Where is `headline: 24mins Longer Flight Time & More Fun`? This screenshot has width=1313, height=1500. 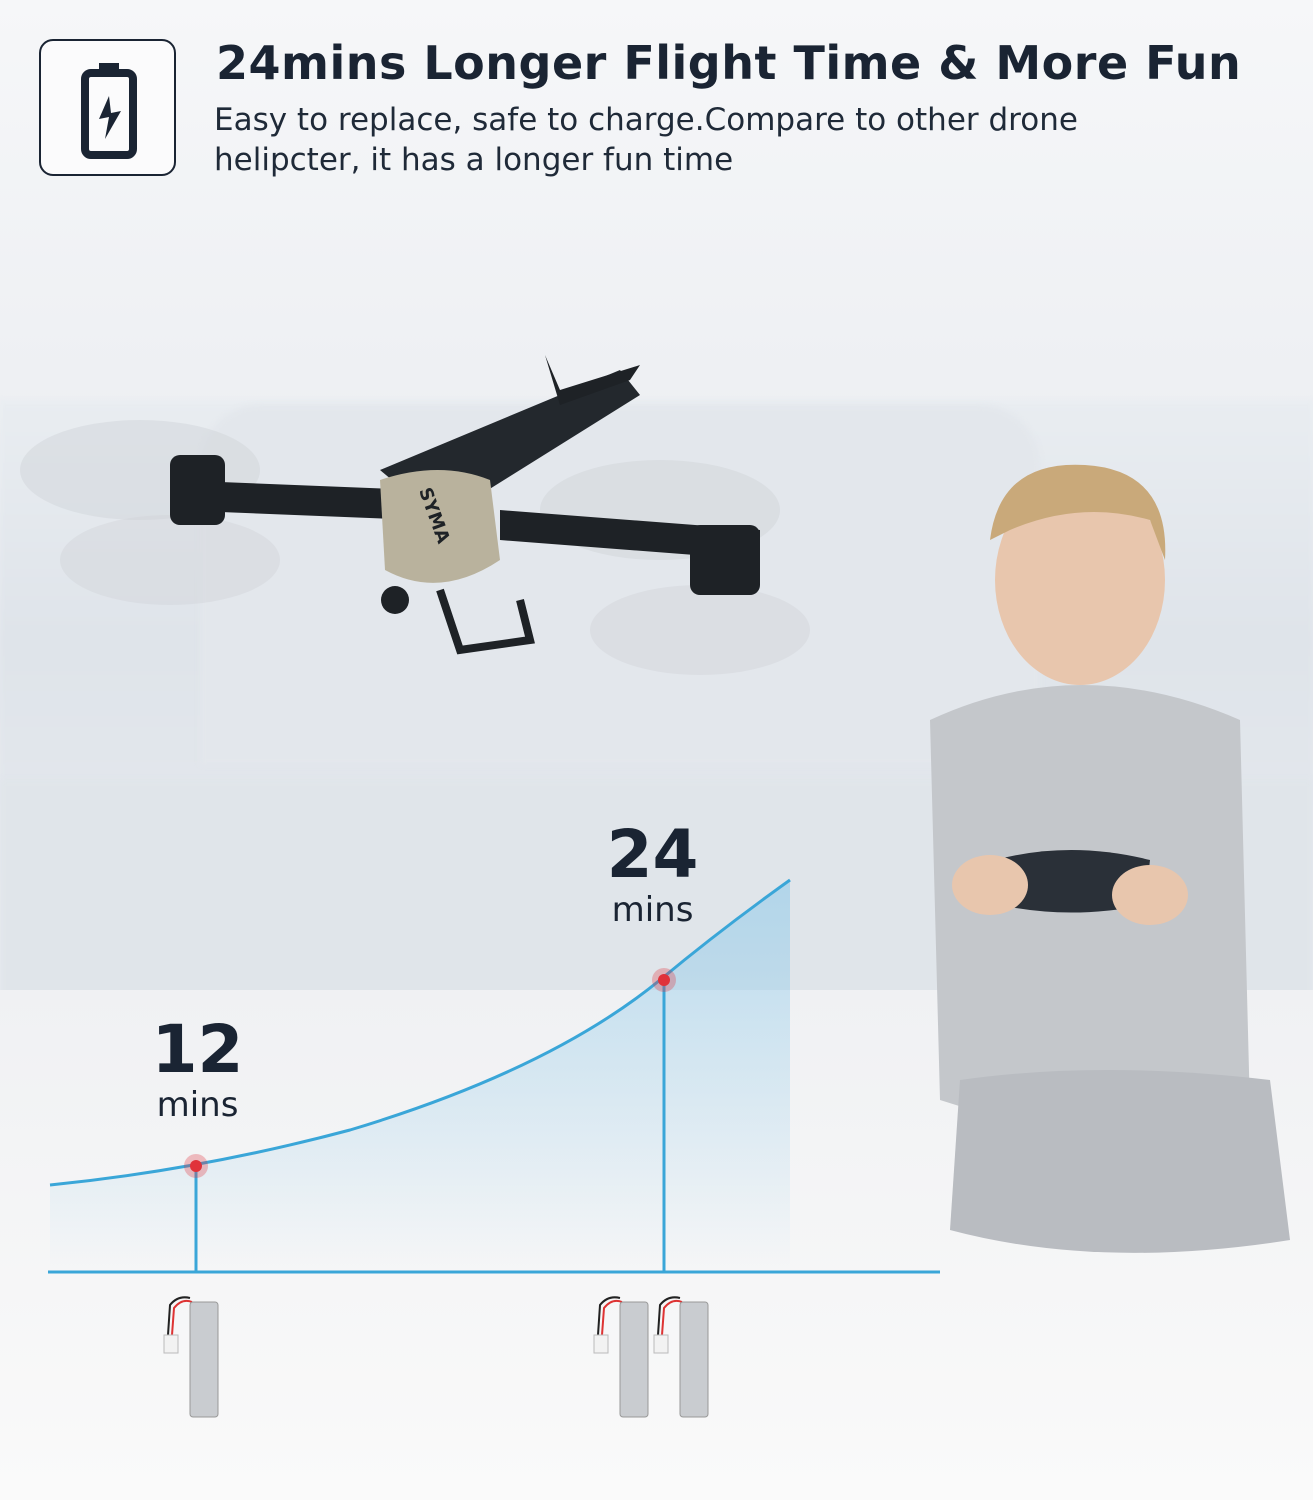 headline: 24mins Longer Flight Time & More Fun is located at coordinates (729, 63).